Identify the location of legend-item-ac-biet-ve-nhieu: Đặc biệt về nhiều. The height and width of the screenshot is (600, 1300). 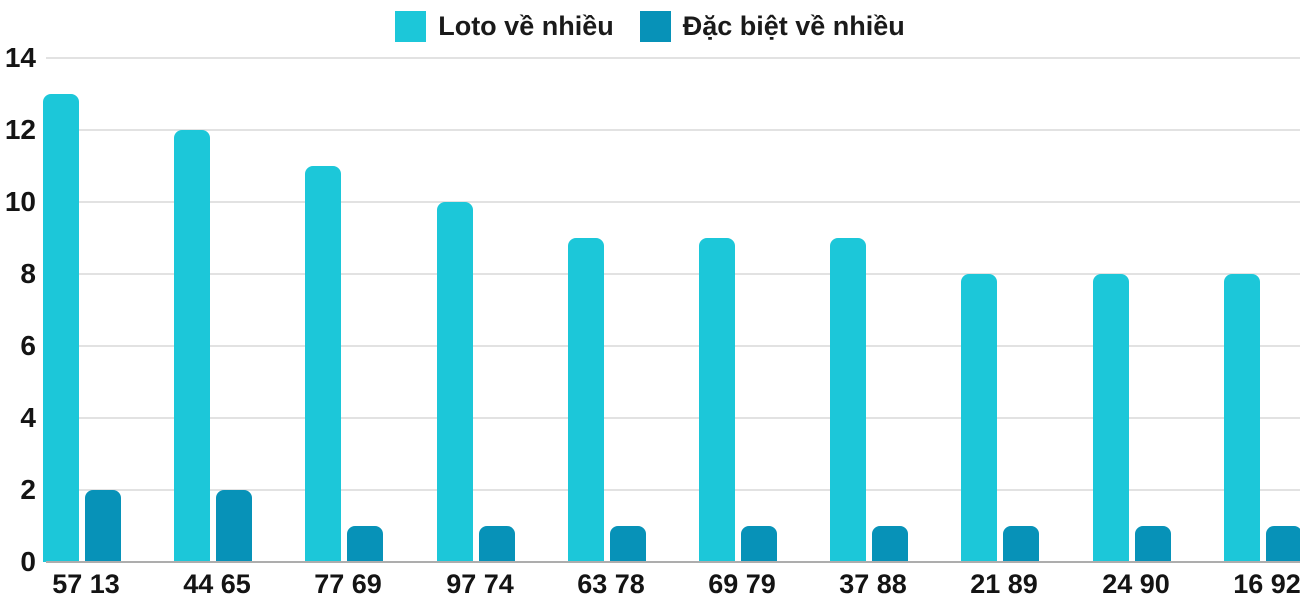
(772, 26).